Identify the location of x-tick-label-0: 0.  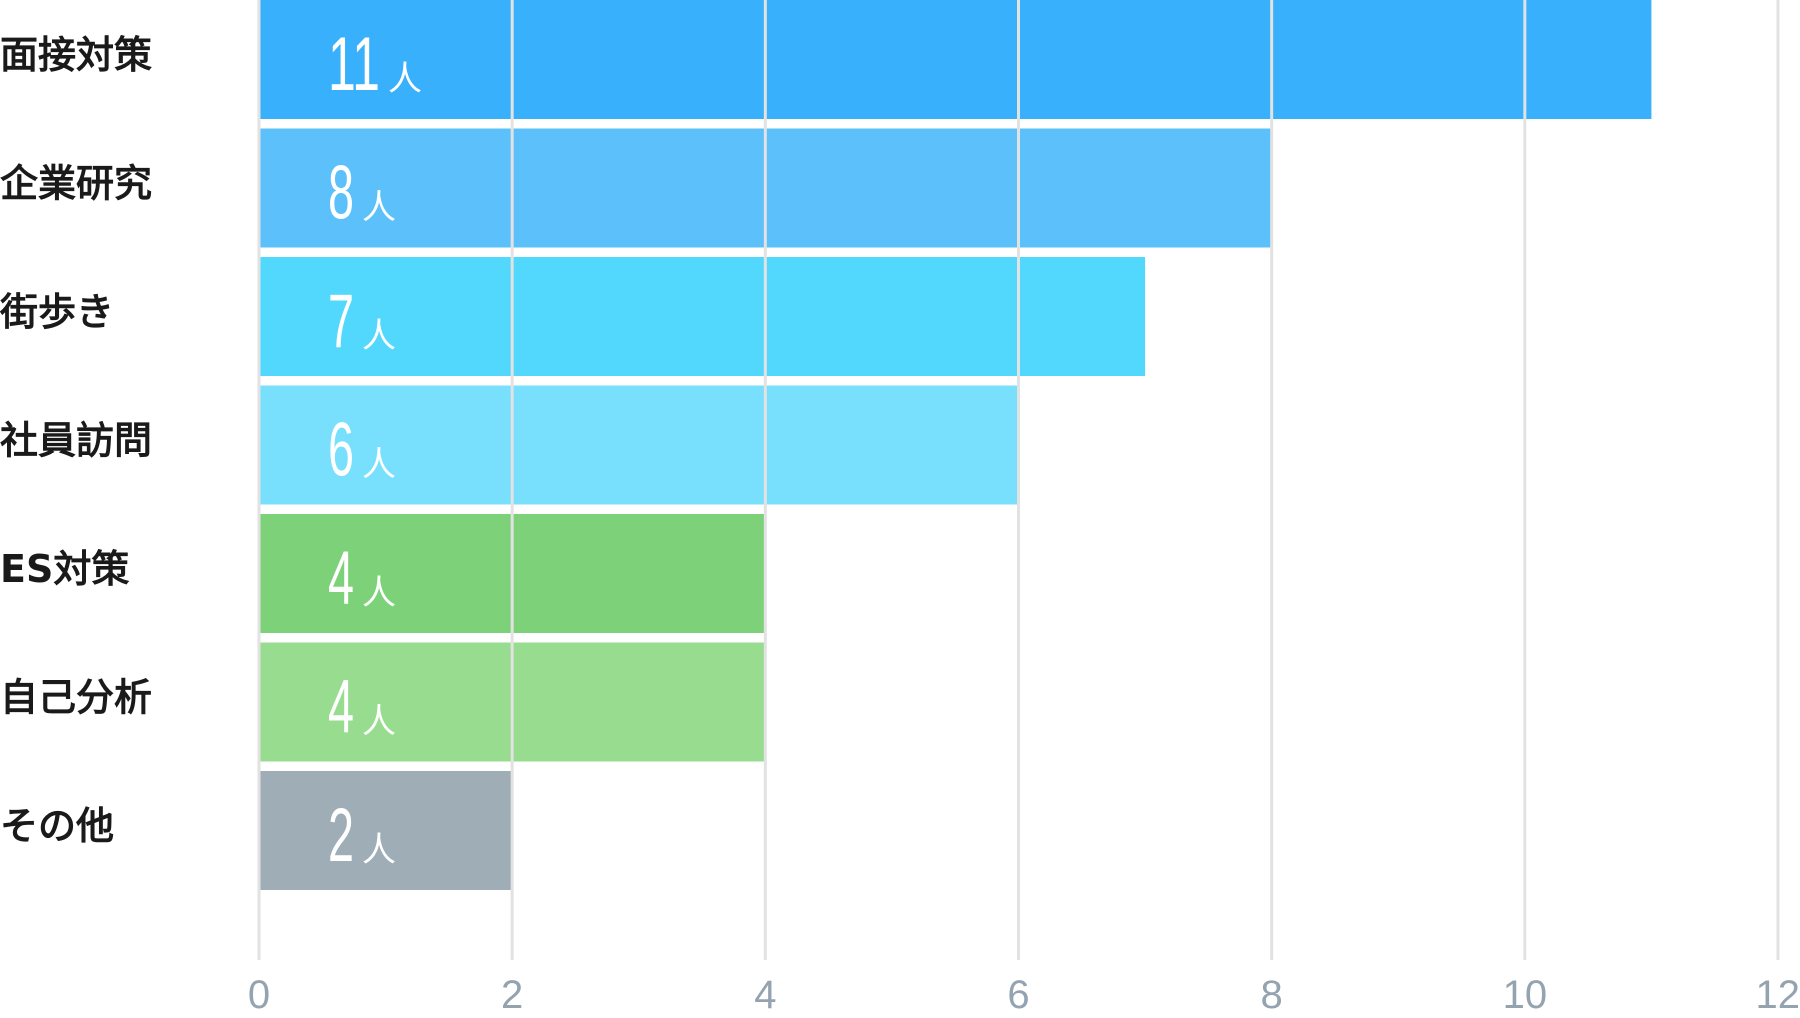
(259, 995).